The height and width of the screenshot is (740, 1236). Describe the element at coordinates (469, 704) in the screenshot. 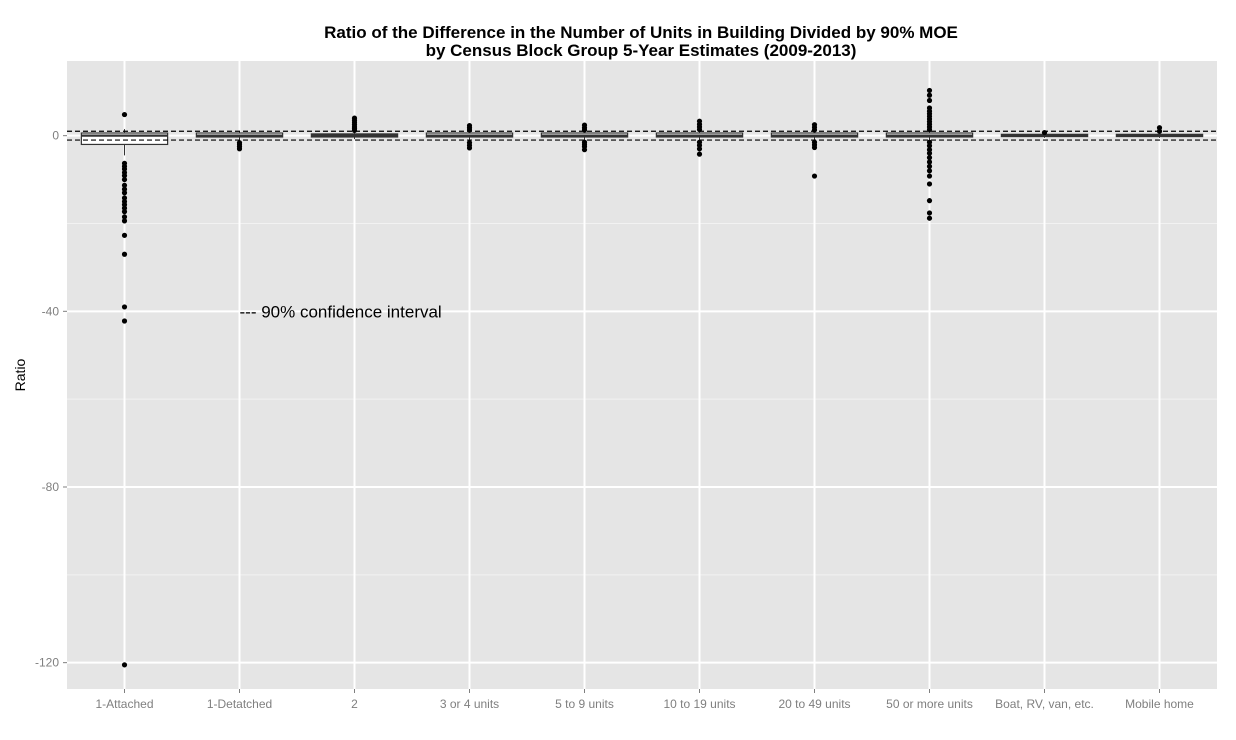

I see `x-tick-label: 3 or 4 units` at that location.